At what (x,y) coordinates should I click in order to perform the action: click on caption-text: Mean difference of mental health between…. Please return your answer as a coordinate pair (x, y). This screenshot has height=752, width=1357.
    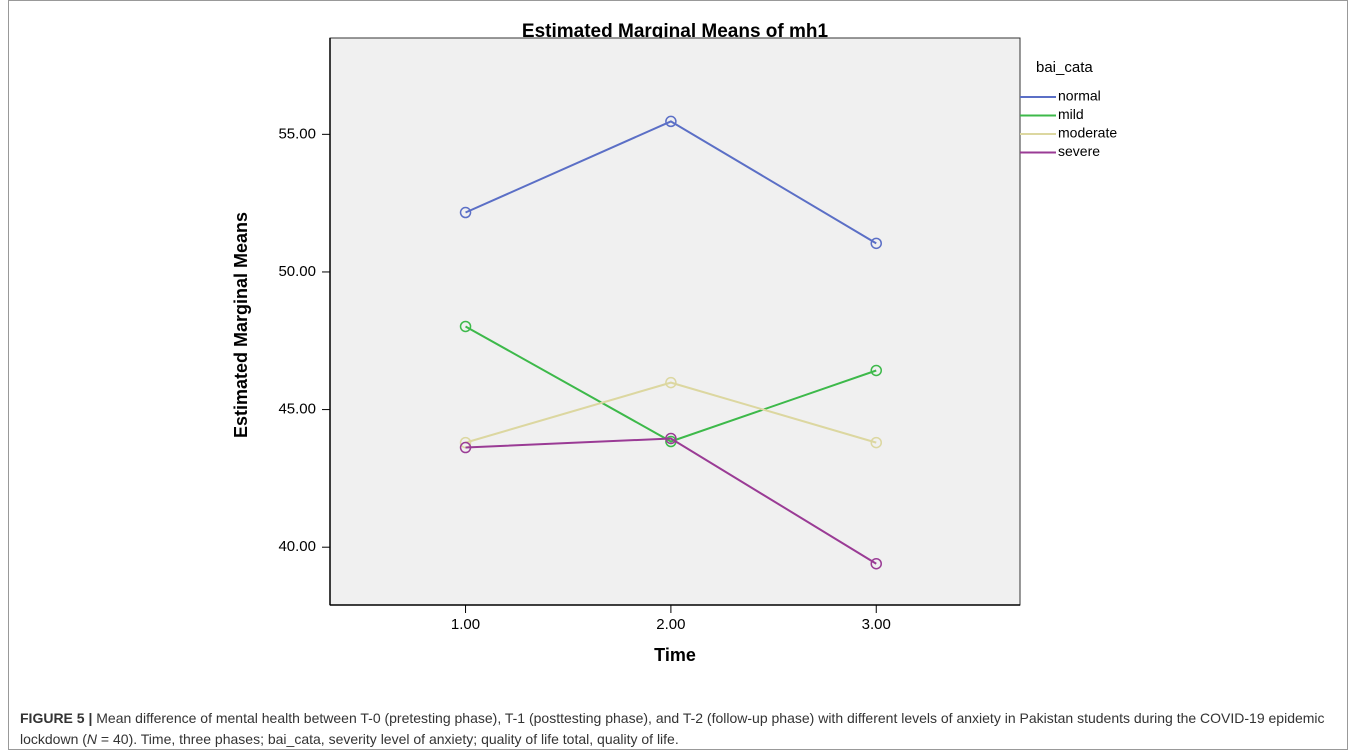
    Looking at the image, I should click on (672, 728).